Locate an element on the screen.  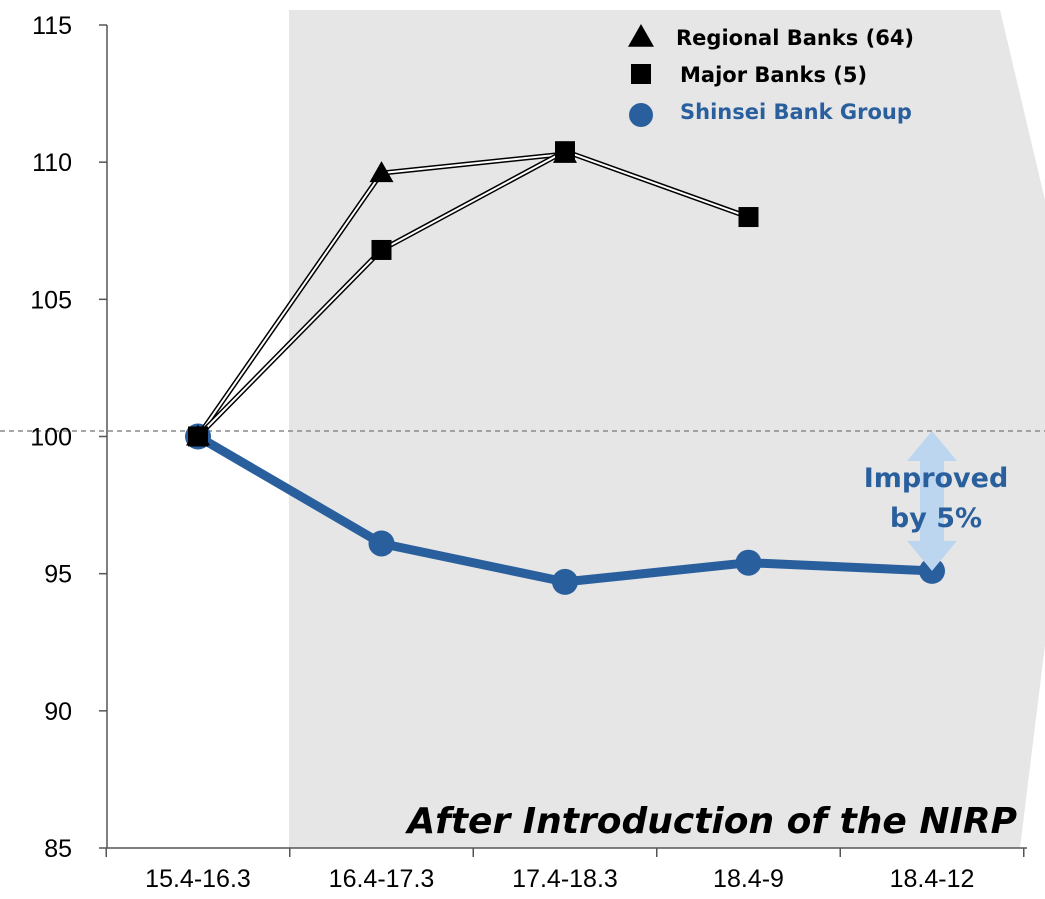
nirp-band-label: After Introduction of the NIRP is located at coordinates (710, 821).